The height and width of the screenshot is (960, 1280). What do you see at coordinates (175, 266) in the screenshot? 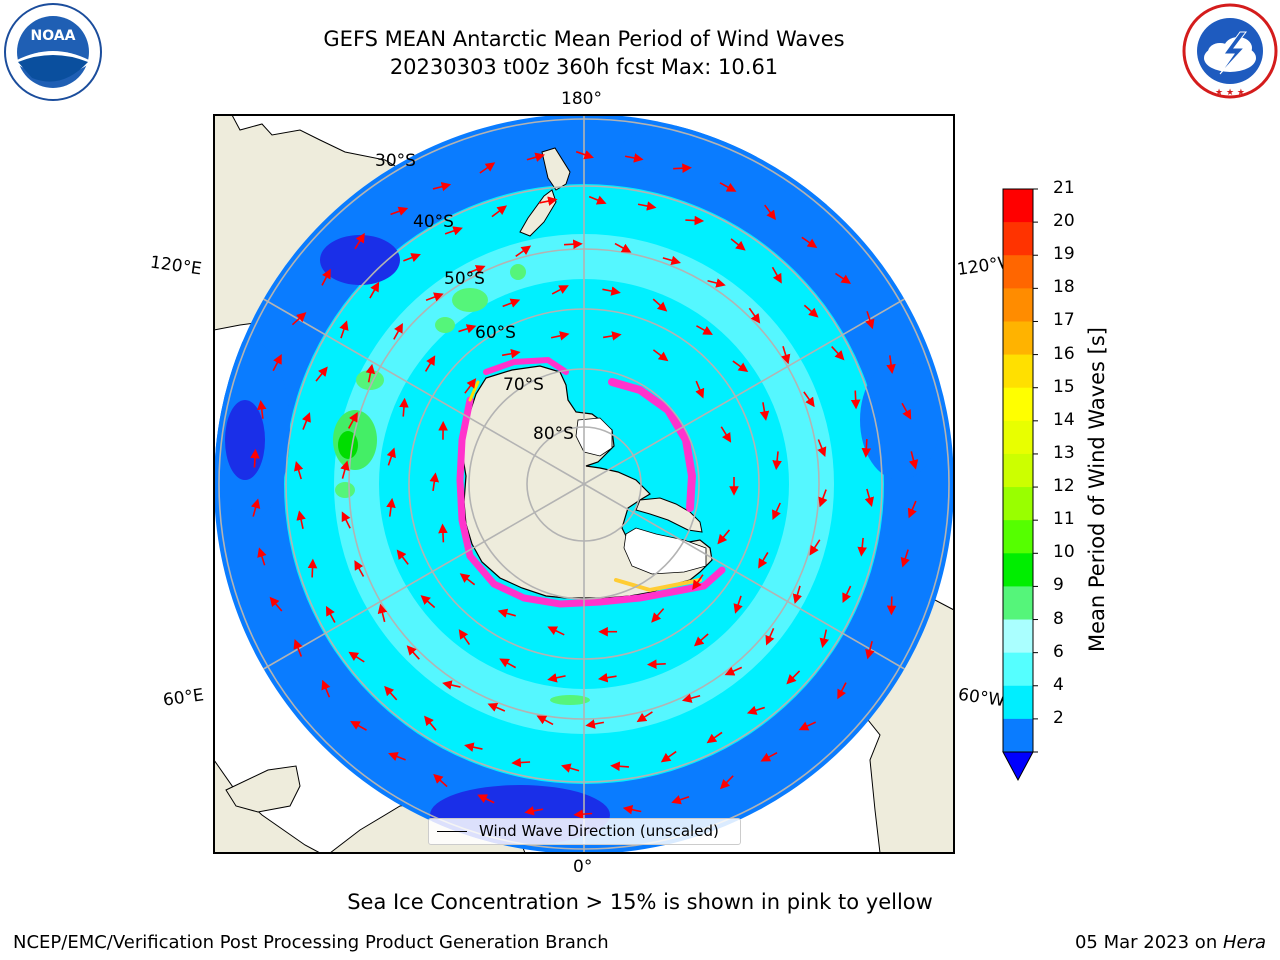
I see `lon-label-120e: 120°E` at bounding box center [175, 266].